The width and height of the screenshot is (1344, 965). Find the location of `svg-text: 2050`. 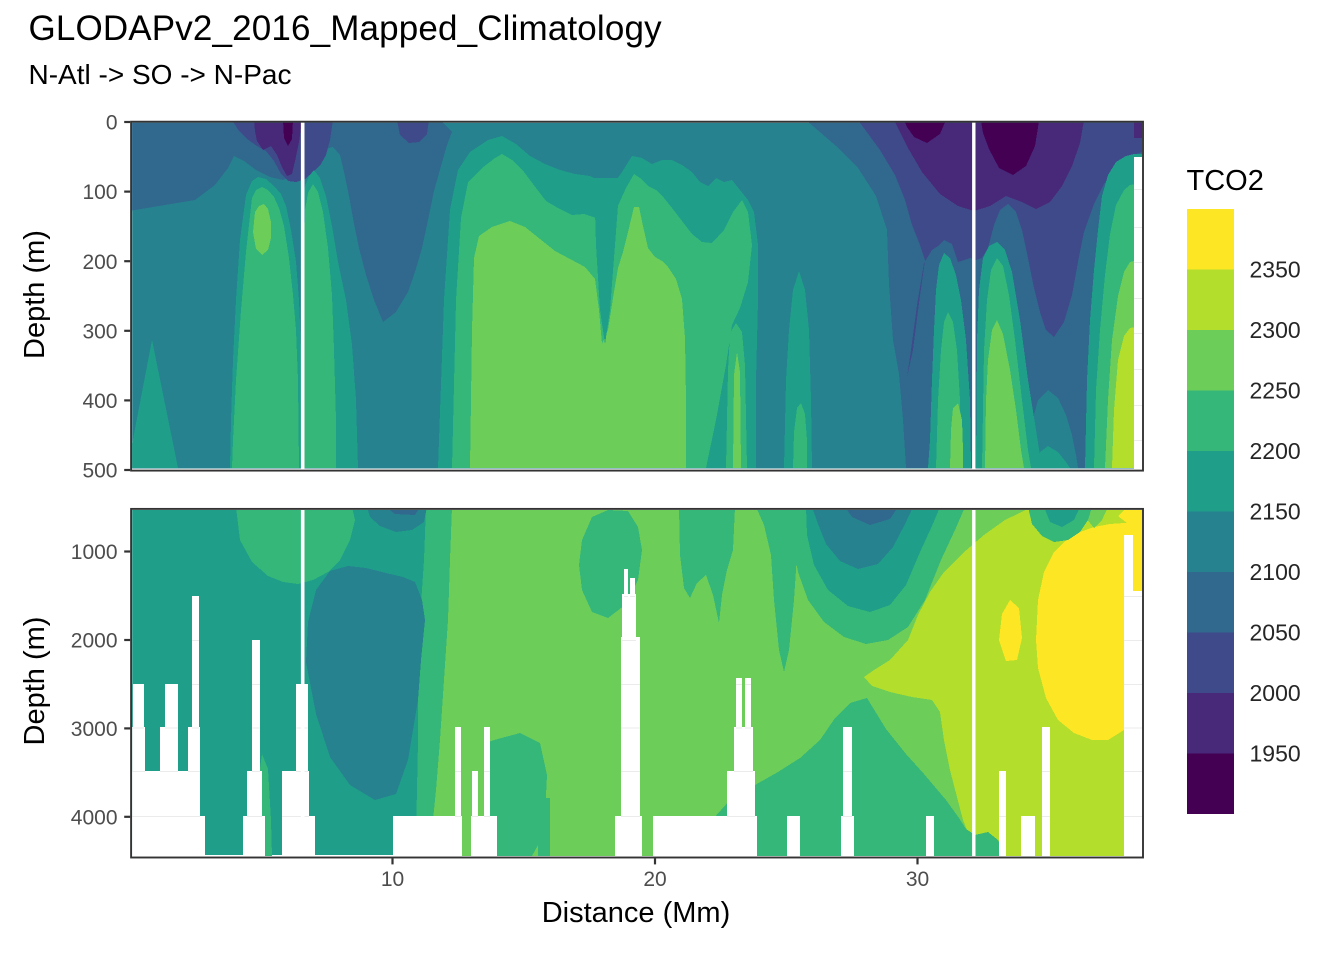

svg-text: 2050 is located at coordinates (1275, 632).